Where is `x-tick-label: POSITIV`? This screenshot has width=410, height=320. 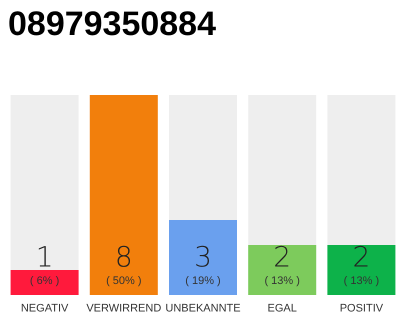
x-tick-label: POSITIV is located at coordinates (362, 308).